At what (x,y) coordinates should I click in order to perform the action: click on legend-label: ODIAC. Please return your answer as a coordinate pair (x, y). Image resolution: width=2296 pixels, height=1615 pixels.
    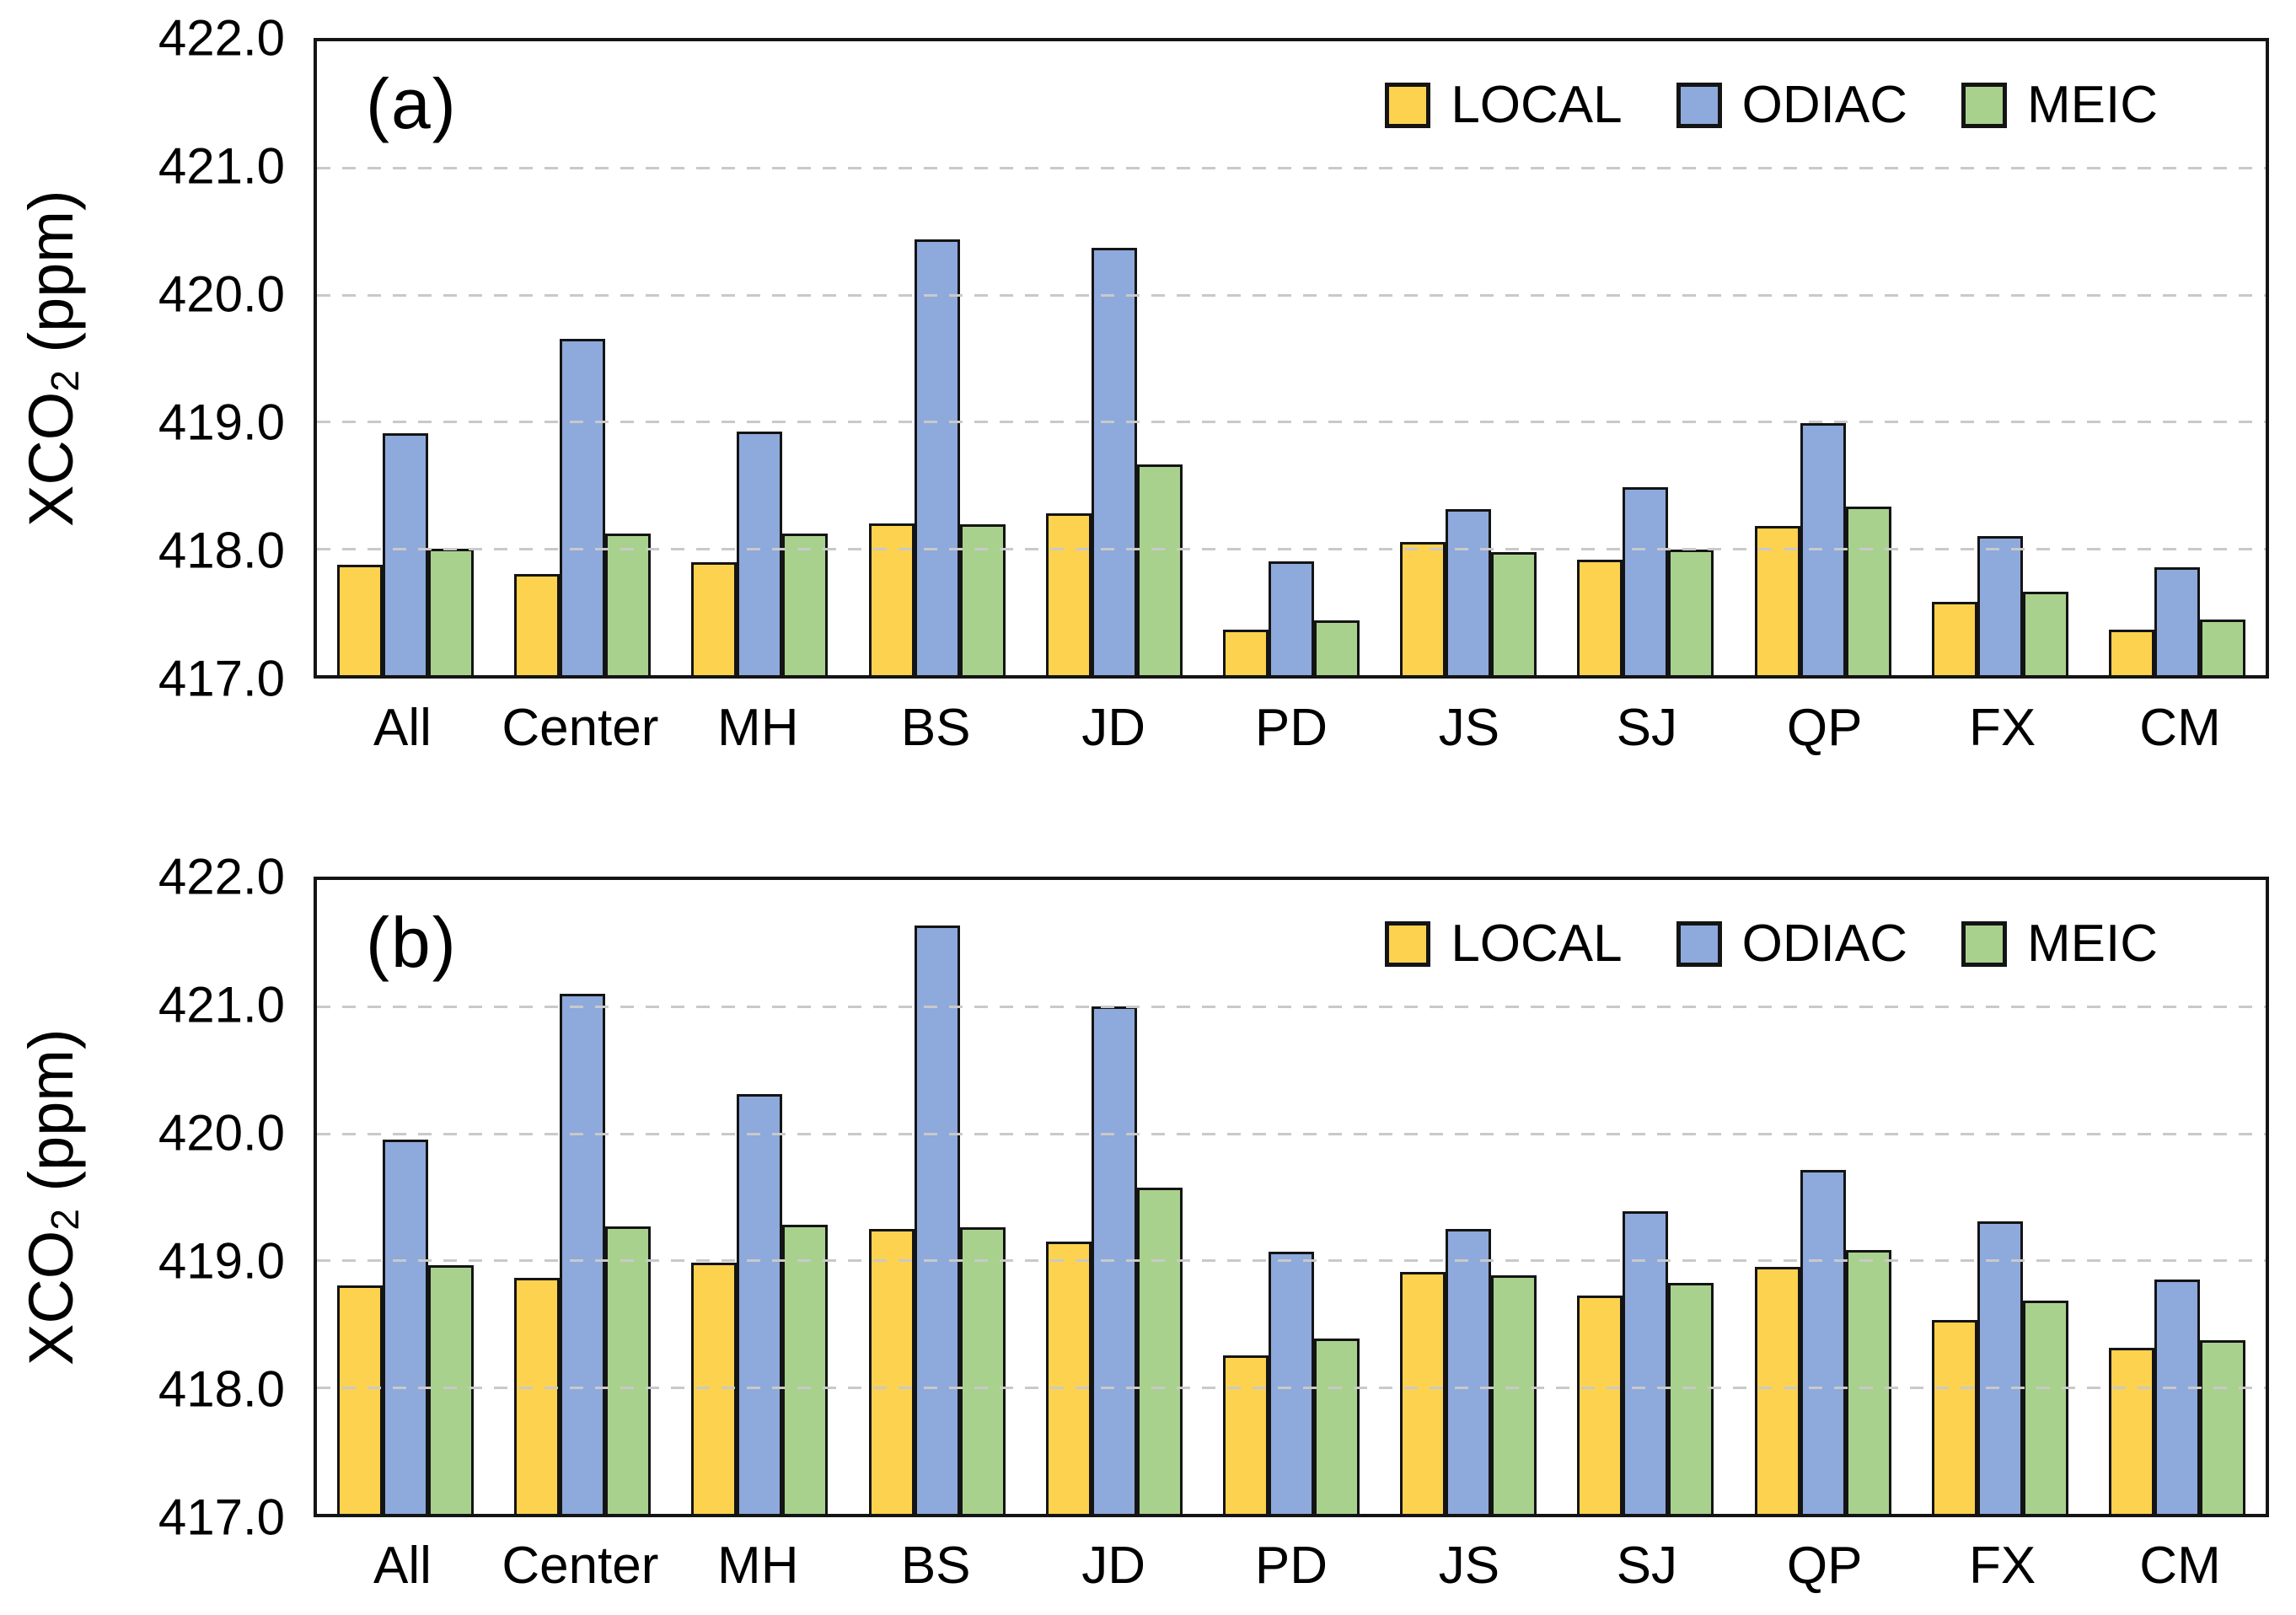
    Looking at the image, I should click on (1824, 105).